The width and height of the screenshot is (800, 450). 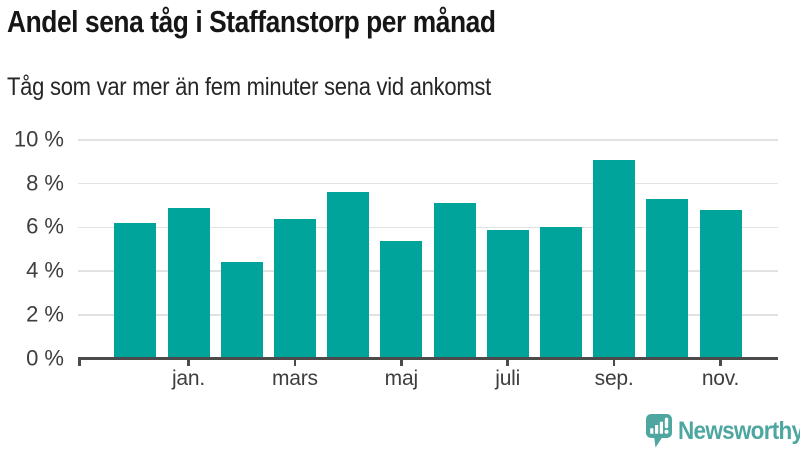 I want to click on x-tick-label: nov., so click(x=720, y=378).